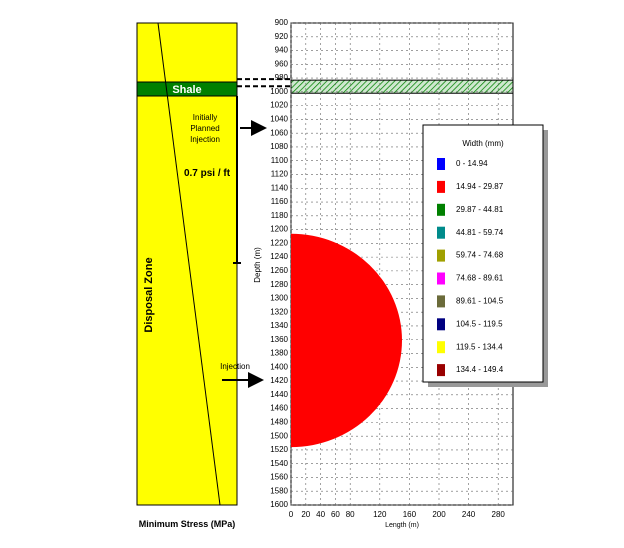 This screenshot has height=548, width=624. What do you see at coordinates (439, 514) in the screenshot?
I see `x-tick-label: 200` at bounding box center [439, 514].